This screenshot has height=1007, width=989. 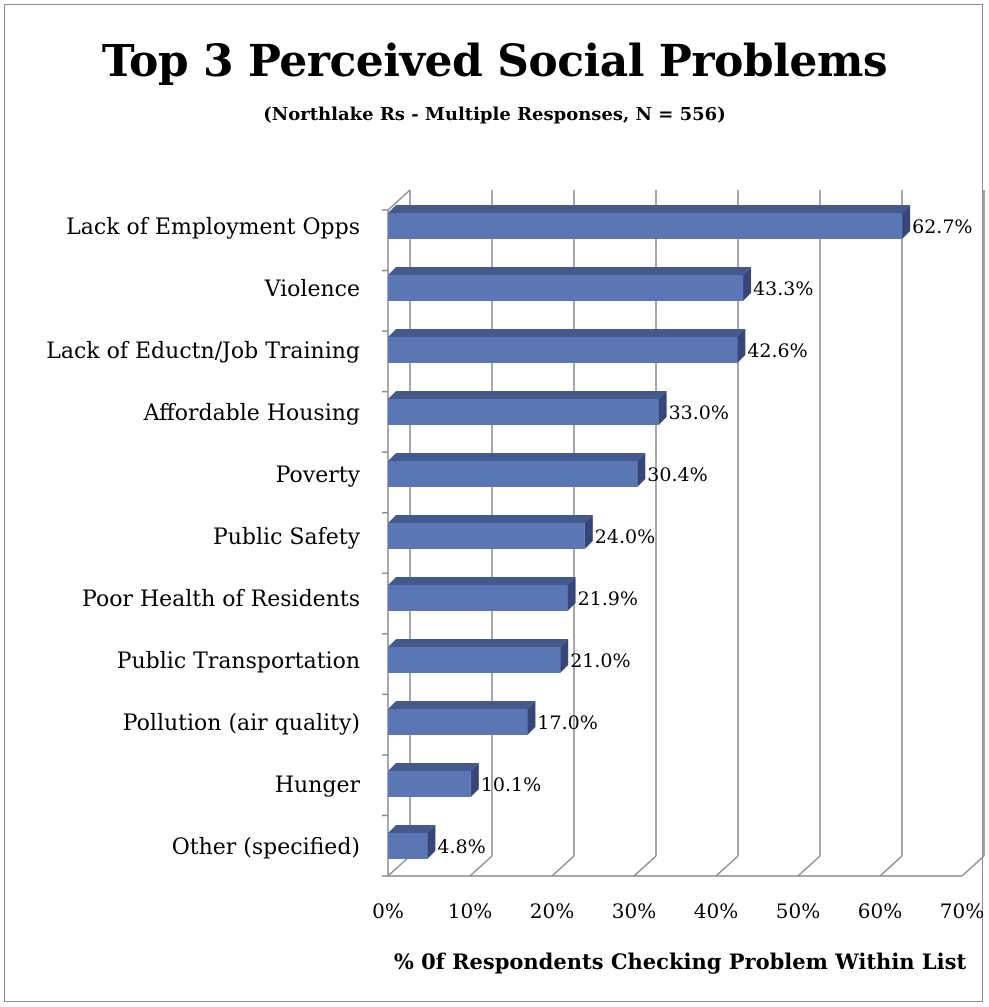 What do you see at coordinates (625, 537) in the screenshot?
I see `data-label: 24.0%` at bounding box center [625, 537].